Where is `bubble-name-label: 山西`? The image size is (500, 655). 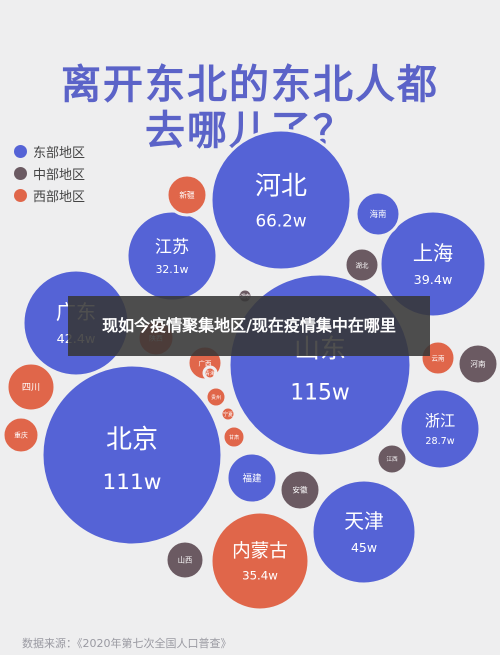
bubble-name-label: 山西 is located at coordinates (185, 560).